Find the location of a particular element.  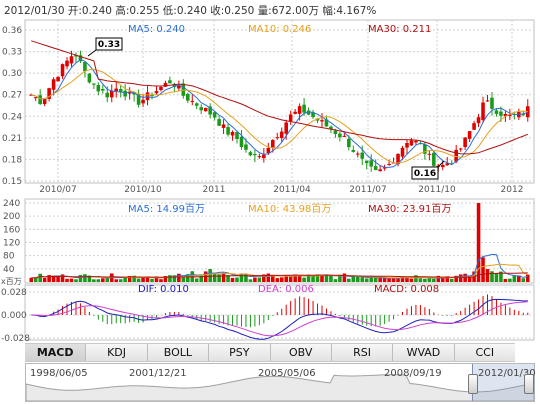

tab-cci: CCI is located at coordinates (484, 352).